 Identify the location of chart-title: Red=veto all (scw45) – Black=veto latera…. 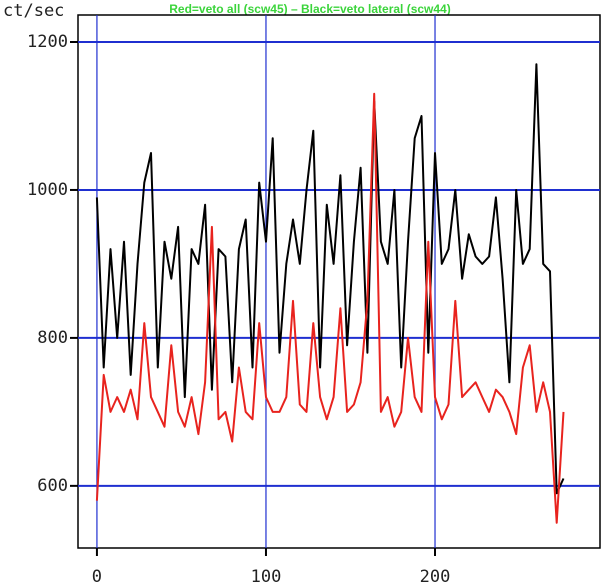
(309, 9).